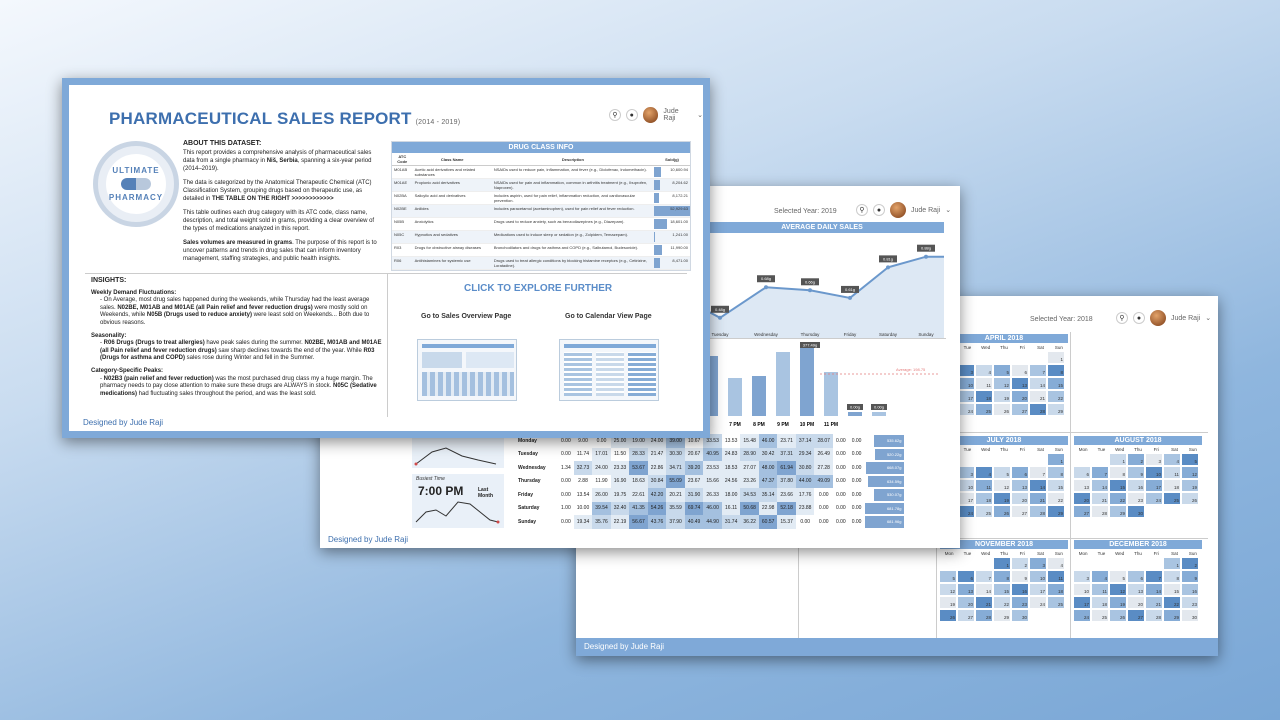  What do you see at coordinates (1020, 615) in the screenshot?
I see `calendar-day: 30` at bounding box center [1020, 615].